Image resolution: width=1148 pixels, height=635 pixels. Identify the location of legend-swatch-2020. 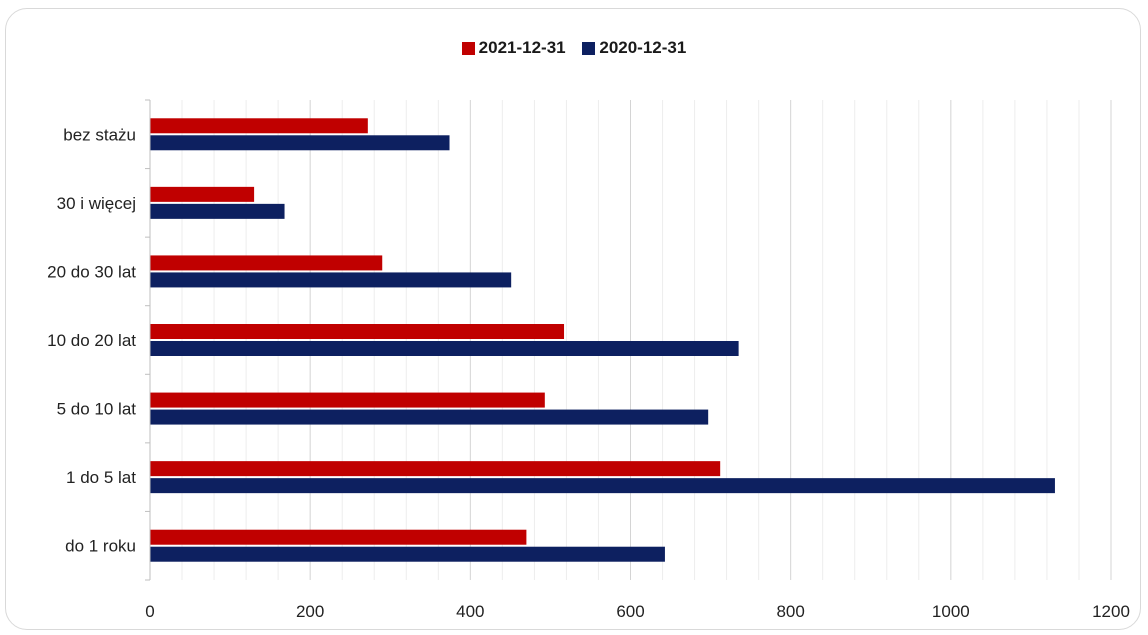
(589, 48).